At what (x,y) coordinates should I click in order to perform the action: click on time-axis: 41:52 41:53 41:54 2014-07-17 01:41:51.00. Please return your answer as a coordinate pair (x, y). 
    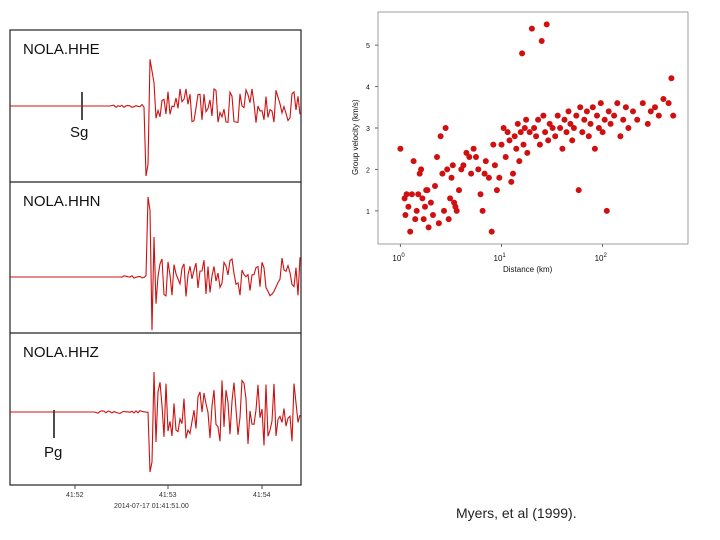
    Looking at the image, I should click on (168, 497).